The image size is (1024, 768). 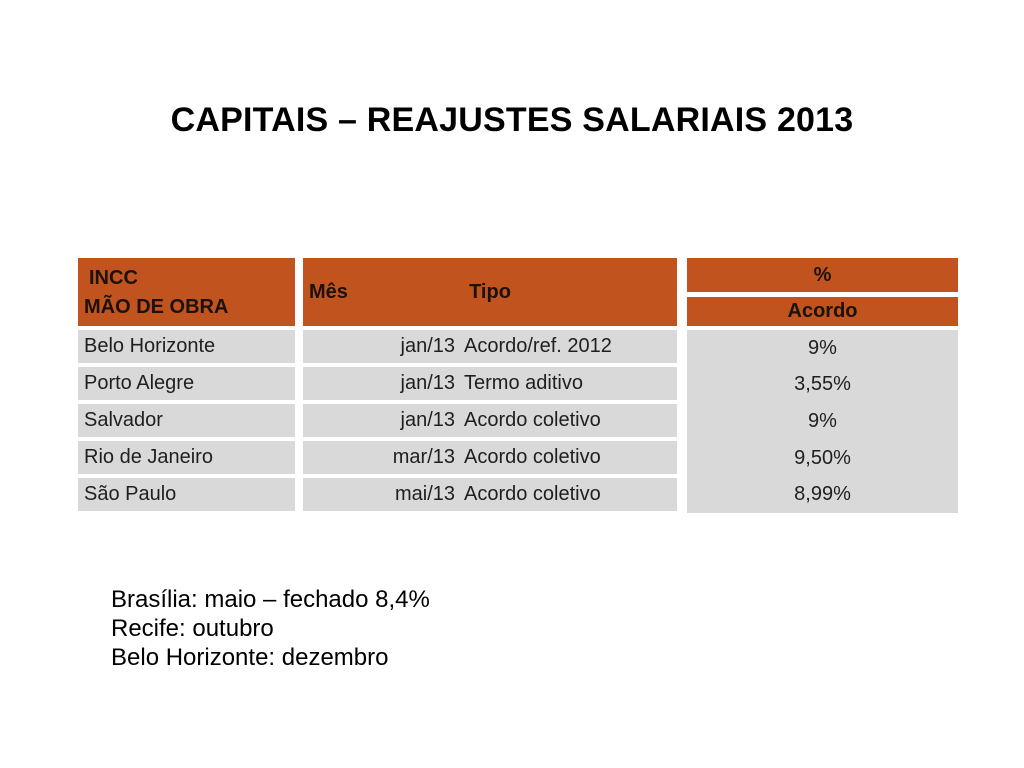 I want to click on mes-tipo-cell: mai/13 Acordo coletivo, so click(x=490, y=494).